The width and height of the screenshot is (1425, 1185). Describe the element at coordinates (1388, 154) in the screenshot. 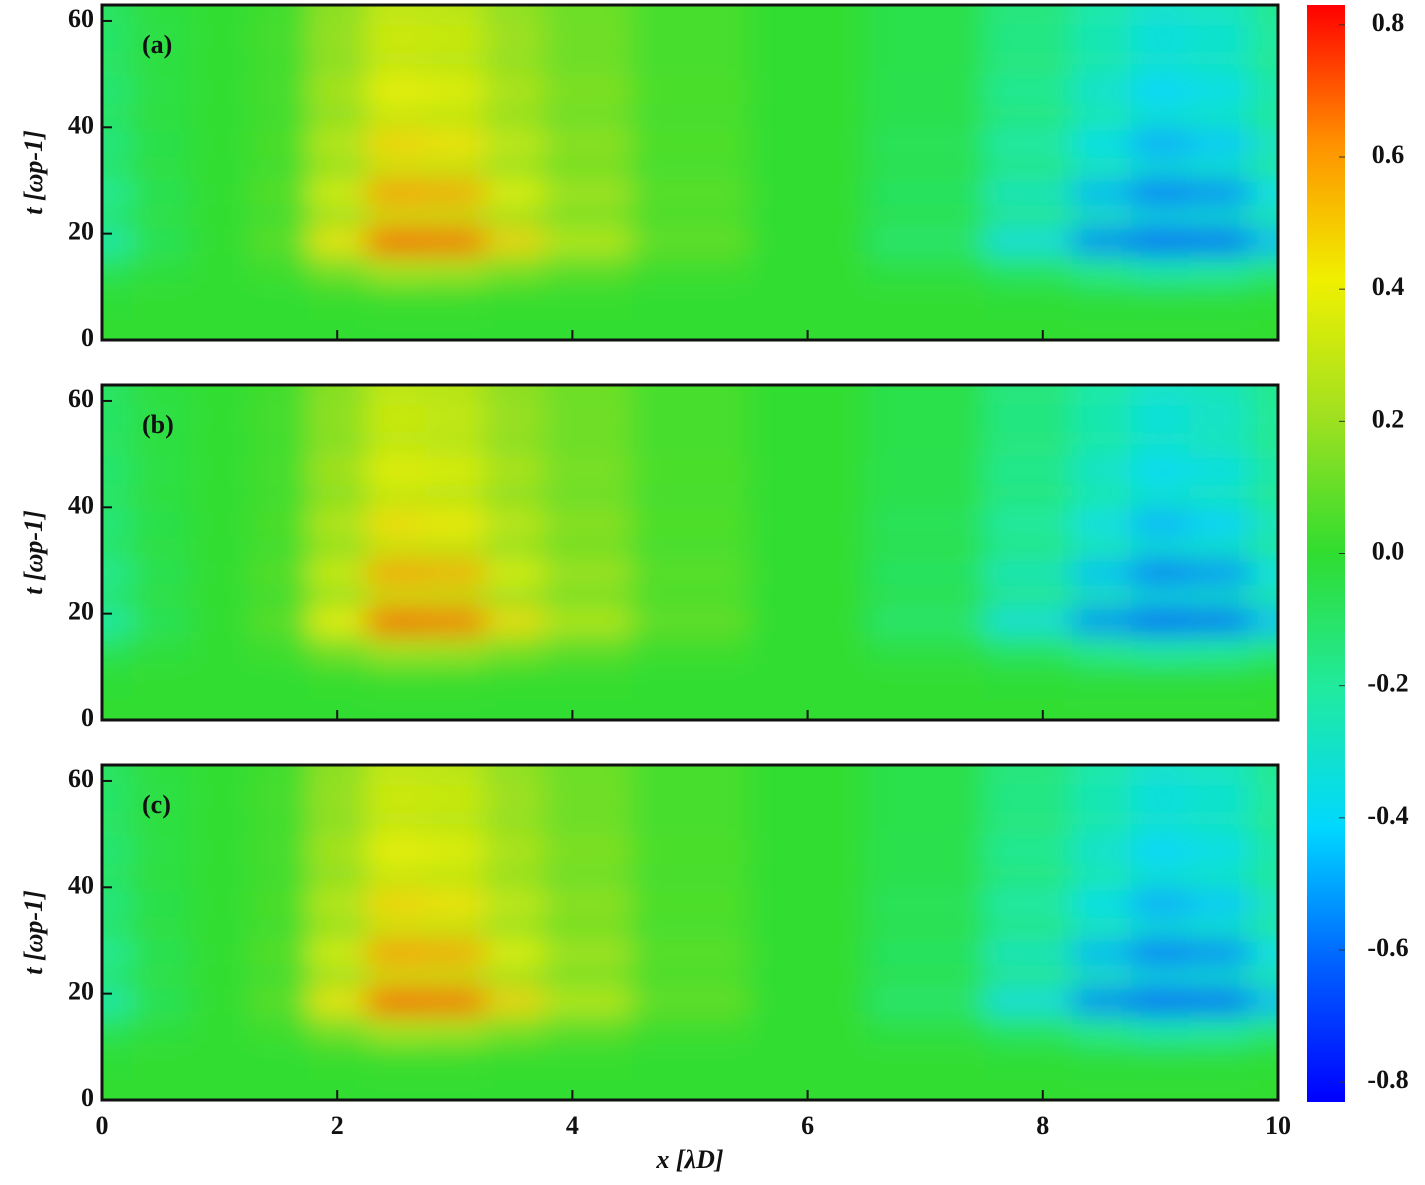

I see `colorbar-tick-label: 0.6` at that location.